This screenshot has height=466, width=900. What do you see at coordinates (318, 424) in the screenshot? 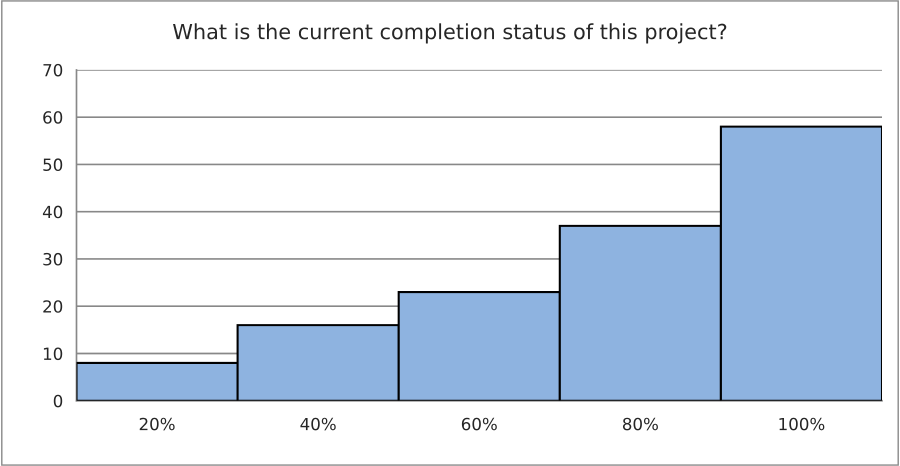
I see `x-tick-label: 40%` at bounding box center [318, 424].